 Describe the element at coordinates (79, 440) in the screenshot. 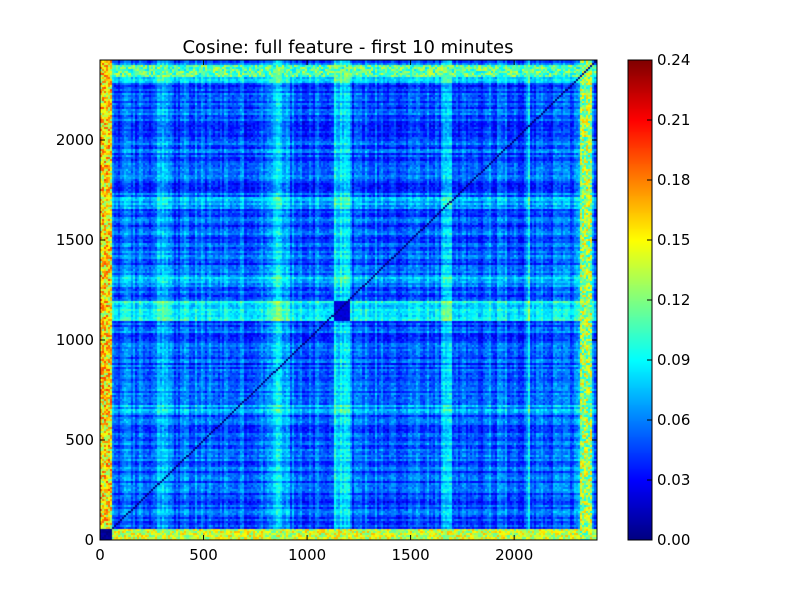

I see `y-tick-label: 500` at that location.